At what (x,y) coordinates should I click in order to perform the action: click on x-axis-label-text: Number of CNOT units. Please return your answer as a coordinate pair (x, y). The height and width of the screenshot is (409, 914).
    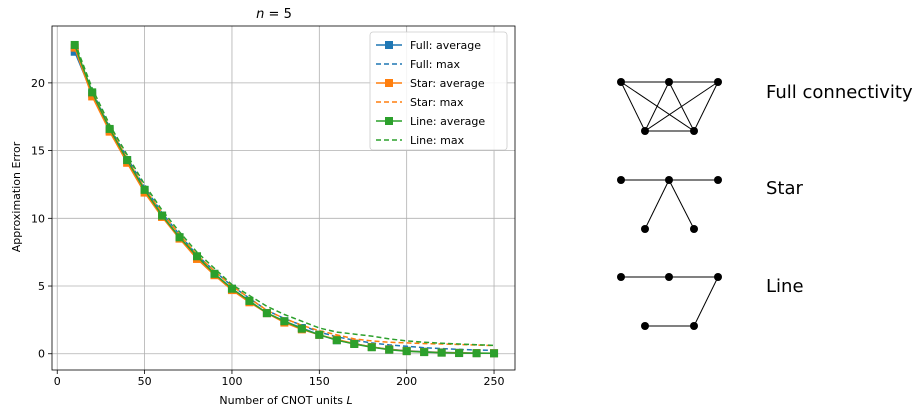
    Looking at the image, I should click on (282, 400).